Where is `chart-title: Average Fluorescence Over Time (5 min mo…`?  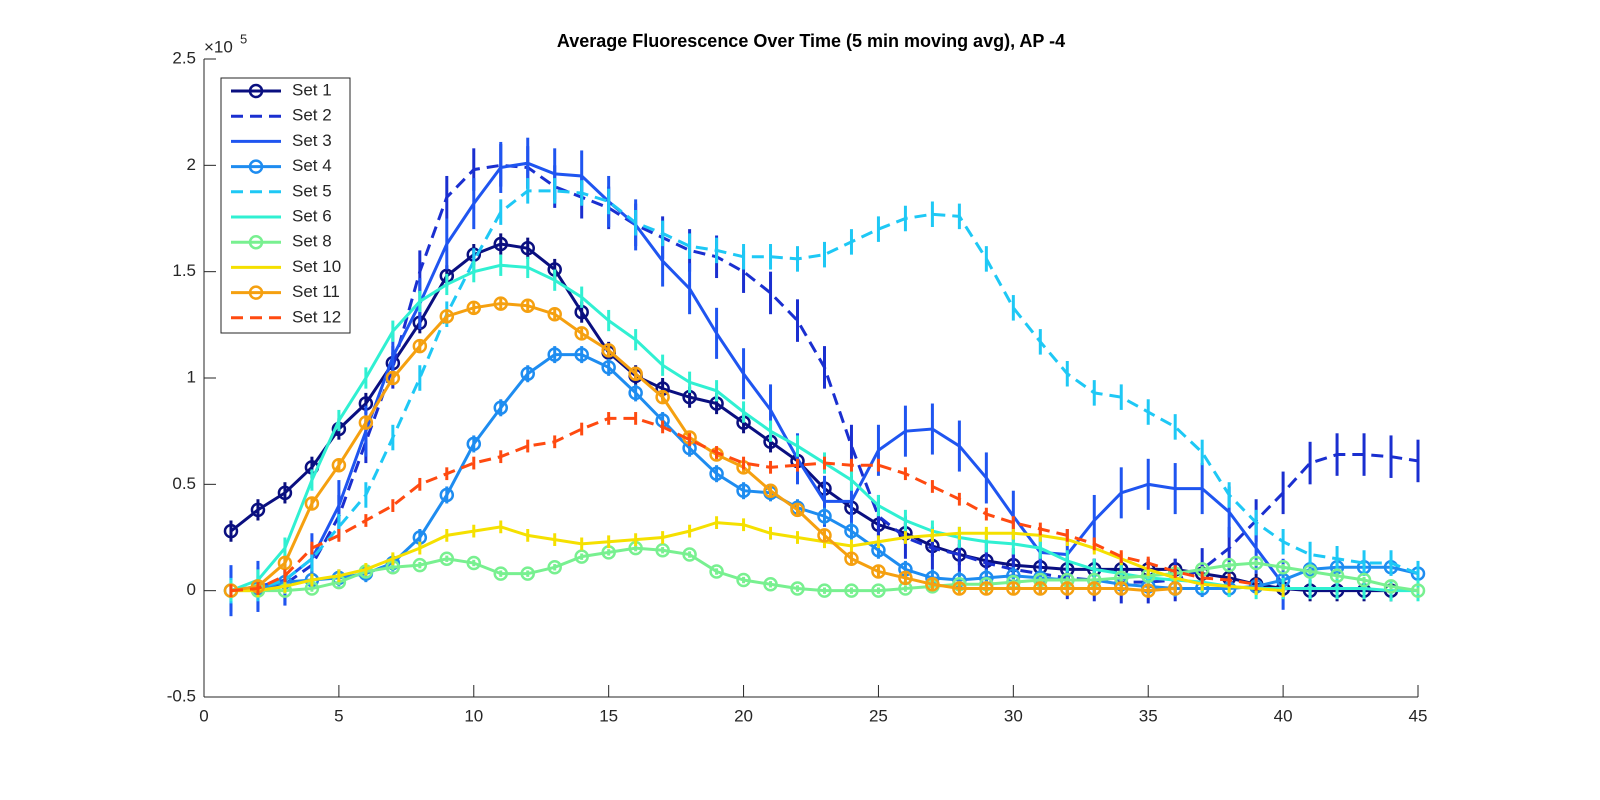
chart-title: Average Fluorescence Over Time (5 min mo… is located at coordinates (811, 41).